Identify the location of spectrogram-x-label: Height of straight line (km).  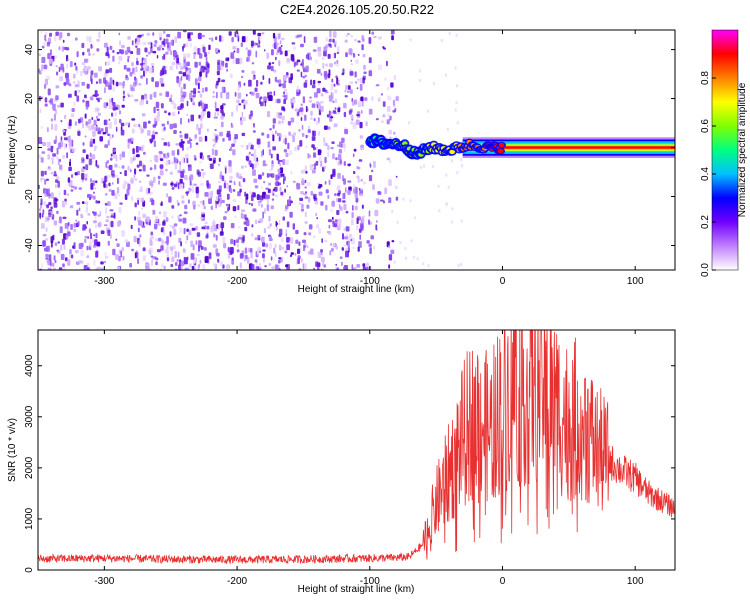
(356, 289).